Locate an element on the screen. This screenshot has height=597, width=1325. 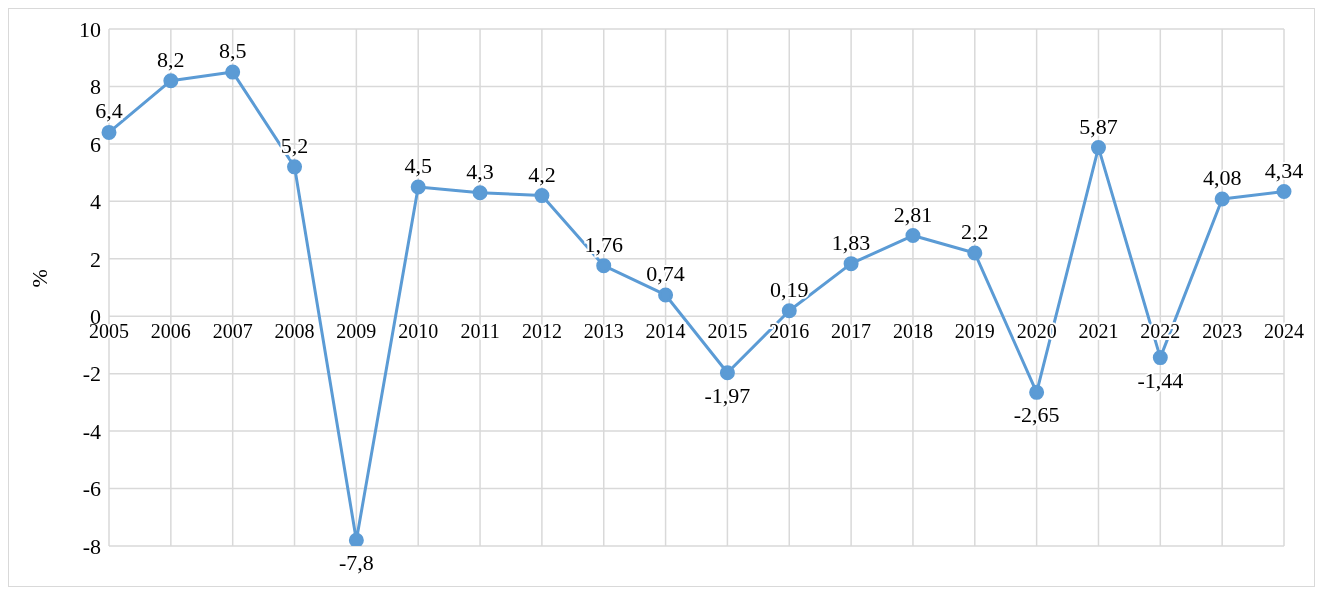
y-tick-label: 6 is located at coordinates (95, 144).